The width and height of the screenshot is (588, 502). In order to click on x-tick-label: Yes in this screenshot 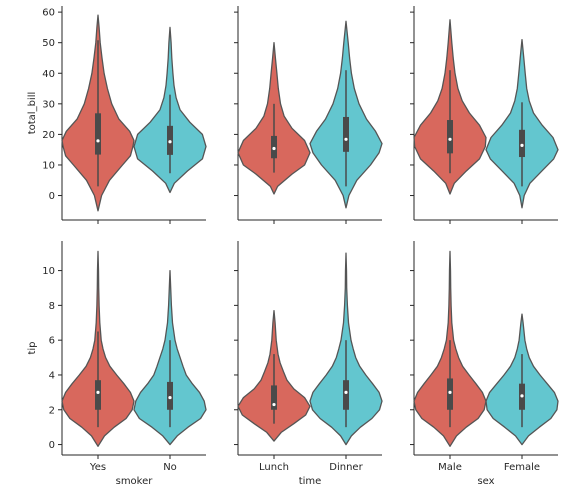, I will do `click(97, 467)`.